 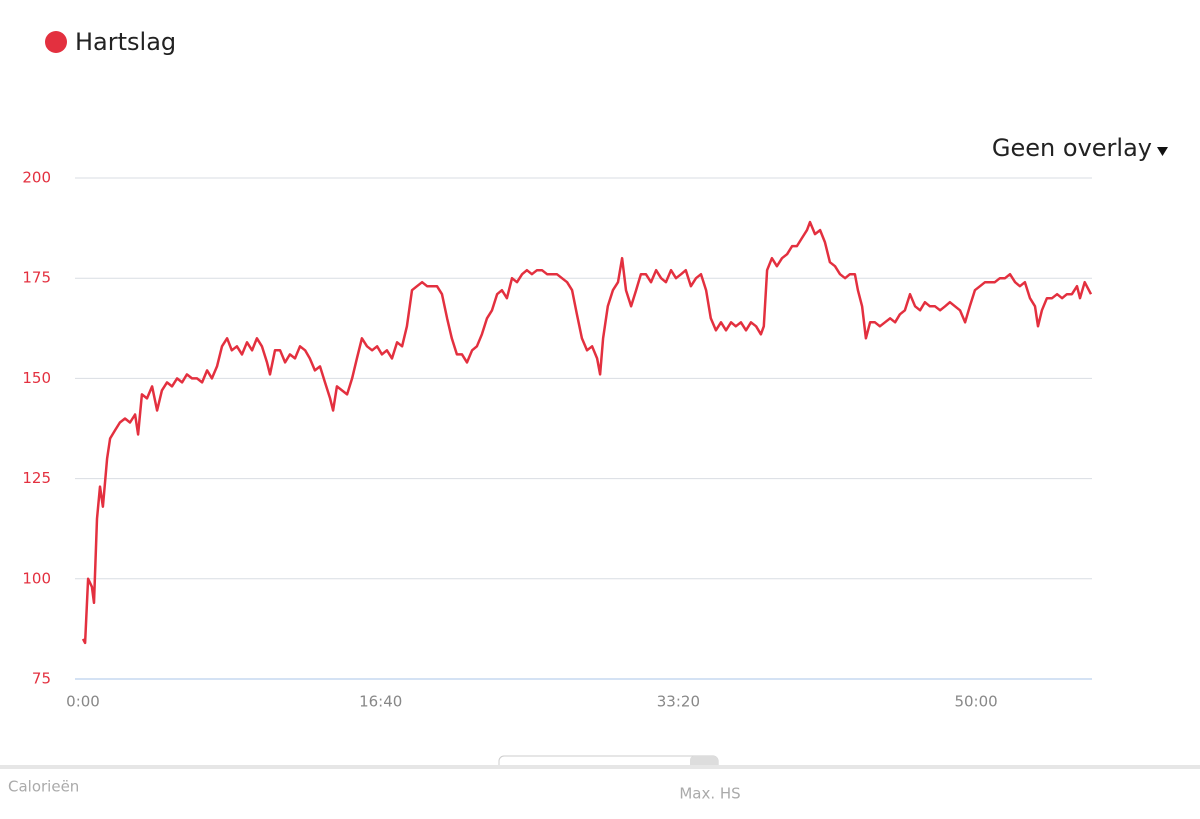 I want to click on y-tick-label: 175, so click(x=36, y=278).